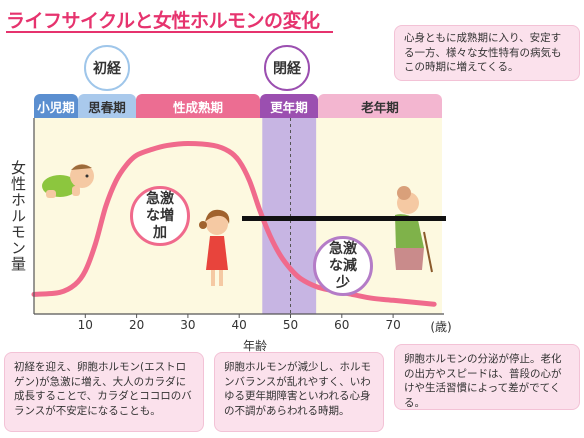  What do you see at coordinates (239, 325) in the screenshot?
I see `x-tick-label: 40` at bounding box center [239, 325].